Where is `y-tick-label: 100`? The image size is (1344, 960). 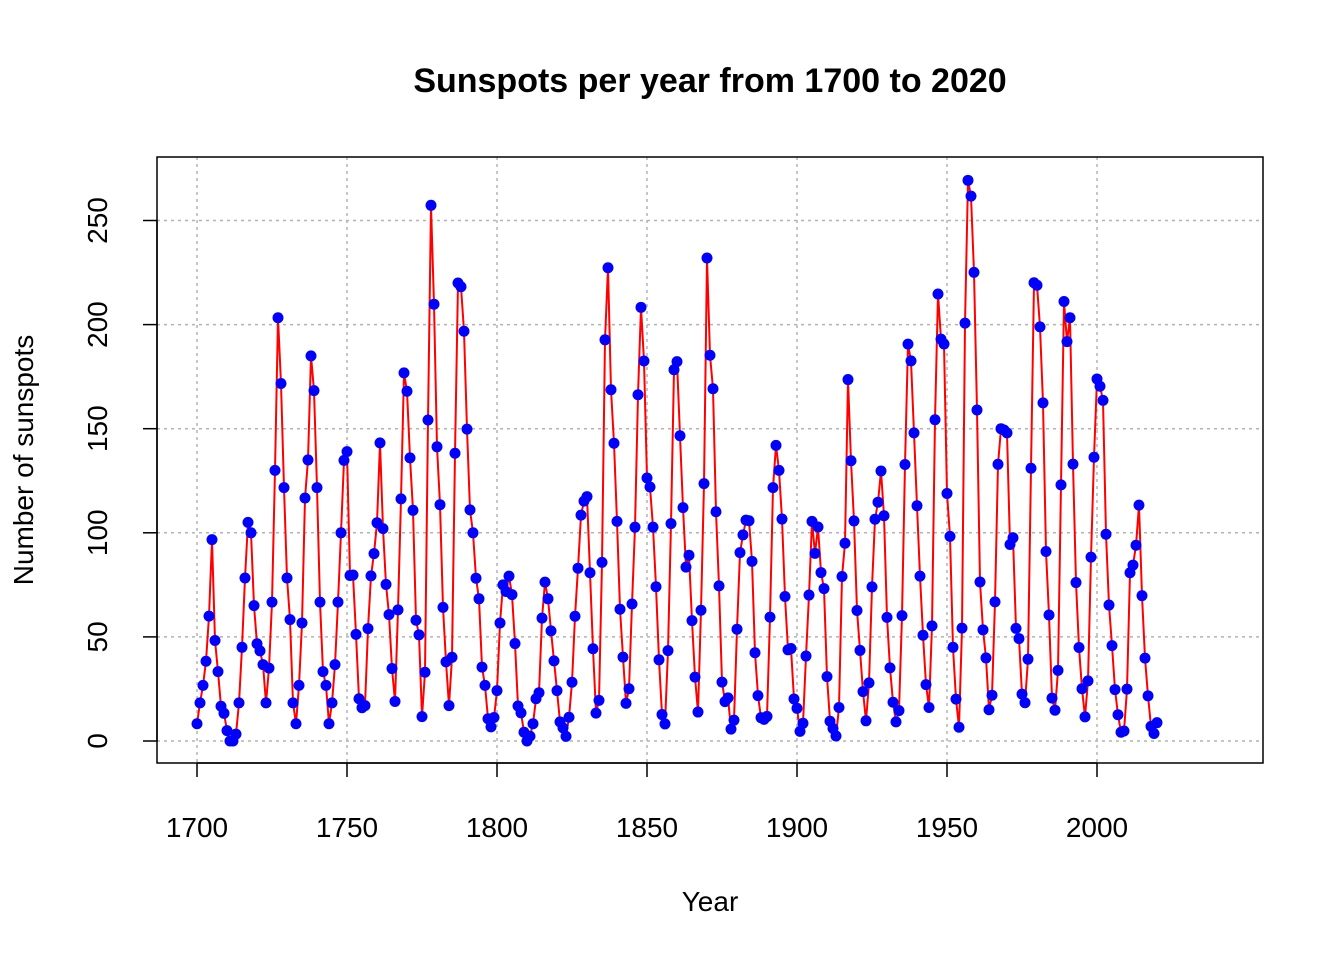
y-tick-label: 100 is located at coordinates (97, 532).